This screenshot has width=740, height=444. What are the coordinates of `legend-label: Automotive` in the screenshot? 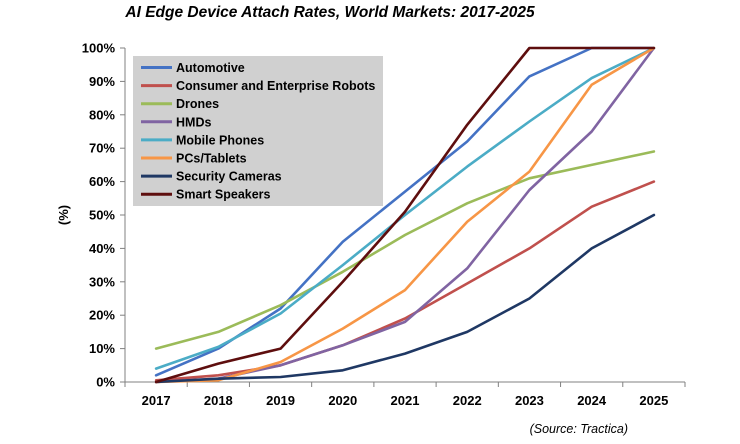 It's located at (210, 68).